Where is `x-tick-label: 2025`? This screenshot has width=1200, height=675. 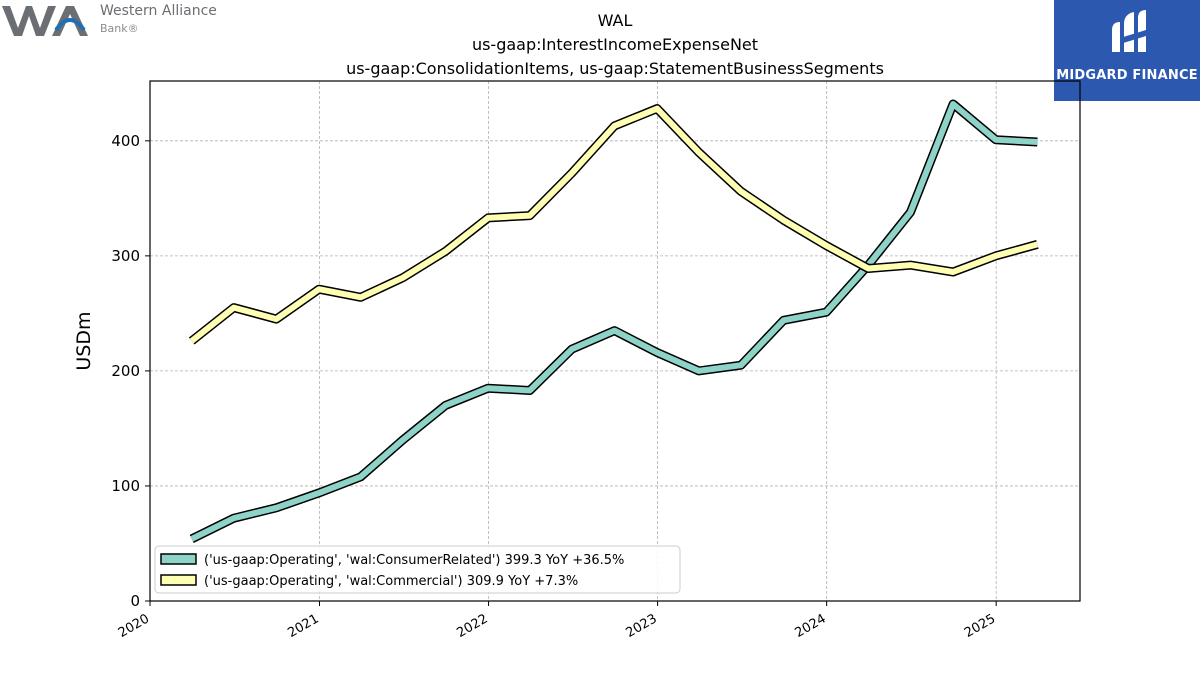 x-tick-label: 2025 is located at coordinates (980, 626).